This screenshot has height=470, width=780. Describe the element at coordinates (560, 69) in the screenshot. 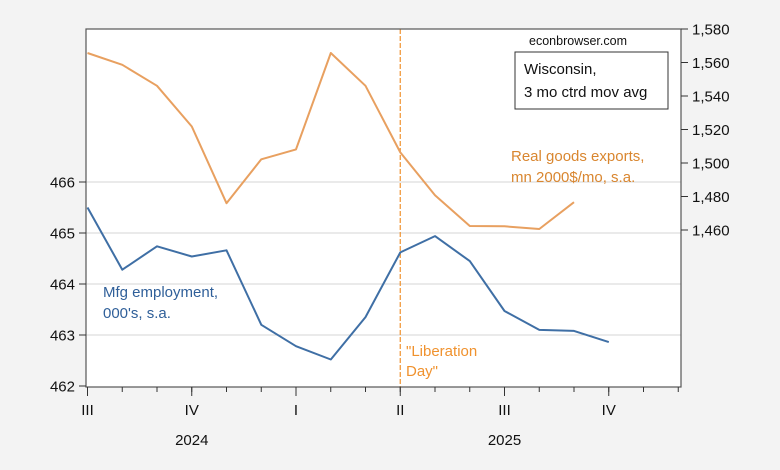

I see `chart-title-line-1: Wisconsin,` at that location.